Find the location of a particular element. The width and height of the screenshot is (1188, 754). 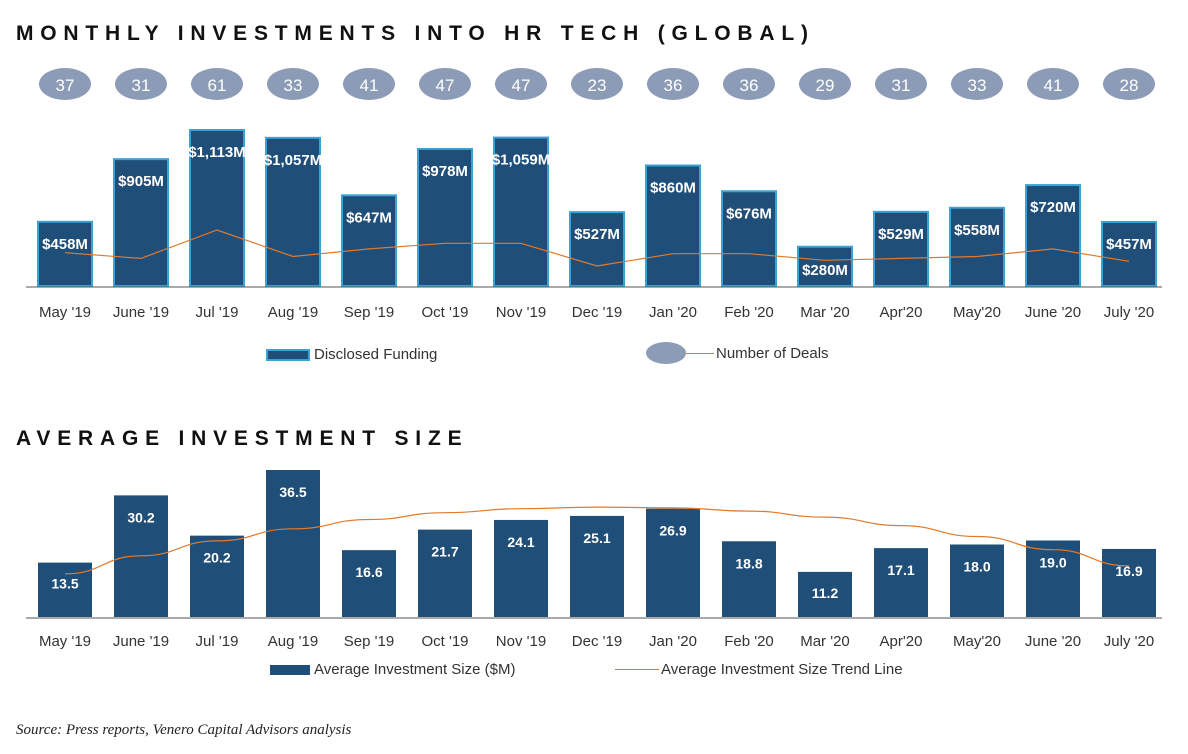

legend-item-disclosed-funding: Disclosed Funding is located at coordinates (351, 354).